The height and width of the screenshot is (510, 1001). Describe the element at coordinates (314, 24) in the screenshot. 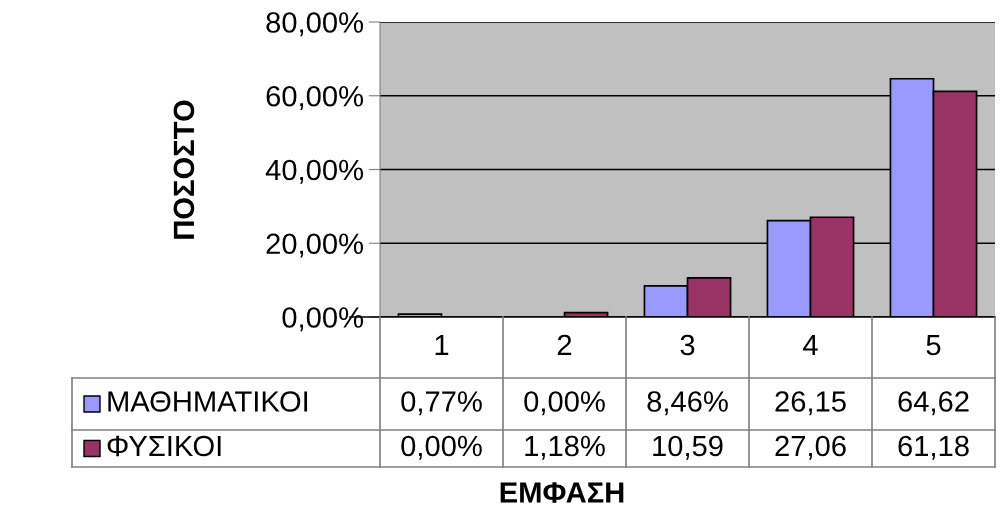

I see `y-tick-label: 80,00%` at that location.